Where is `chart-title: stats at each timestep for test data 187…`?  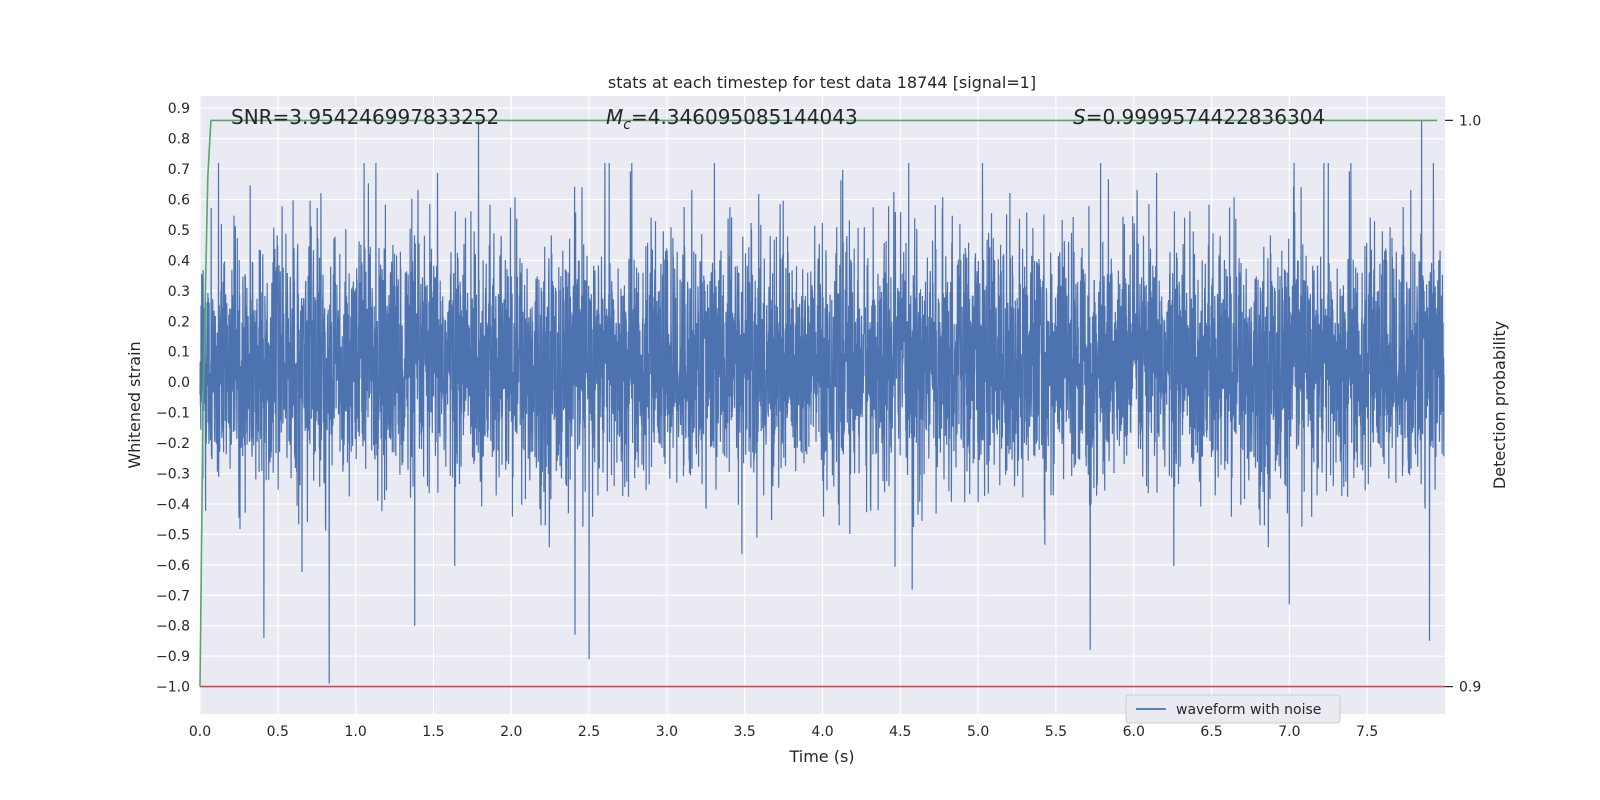
chart-title: stats at each timestep for test data 187… is located at coordinates (822, 82).